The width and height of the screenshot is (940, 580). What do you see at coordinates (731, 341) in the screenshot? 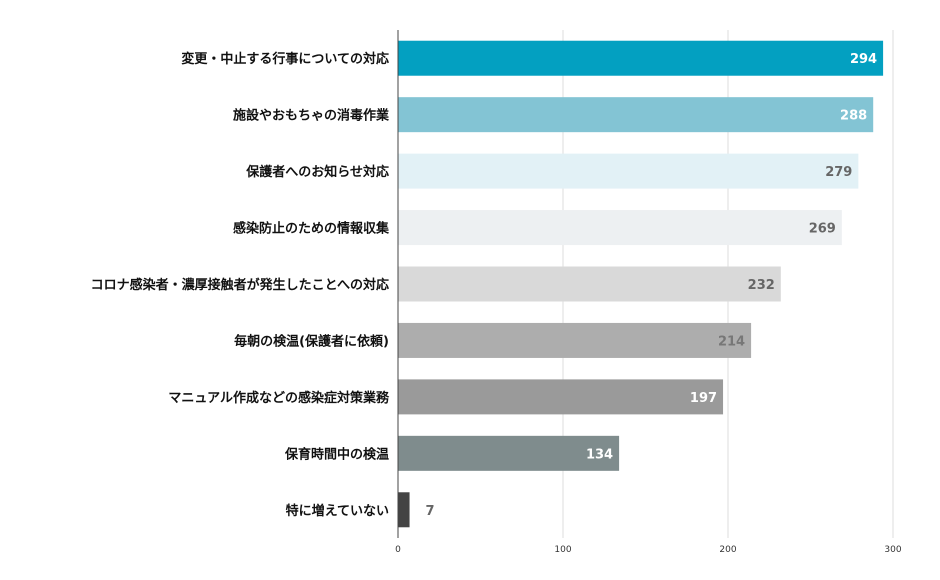
I see `value-label: 214` at bounding box center [731, 341].